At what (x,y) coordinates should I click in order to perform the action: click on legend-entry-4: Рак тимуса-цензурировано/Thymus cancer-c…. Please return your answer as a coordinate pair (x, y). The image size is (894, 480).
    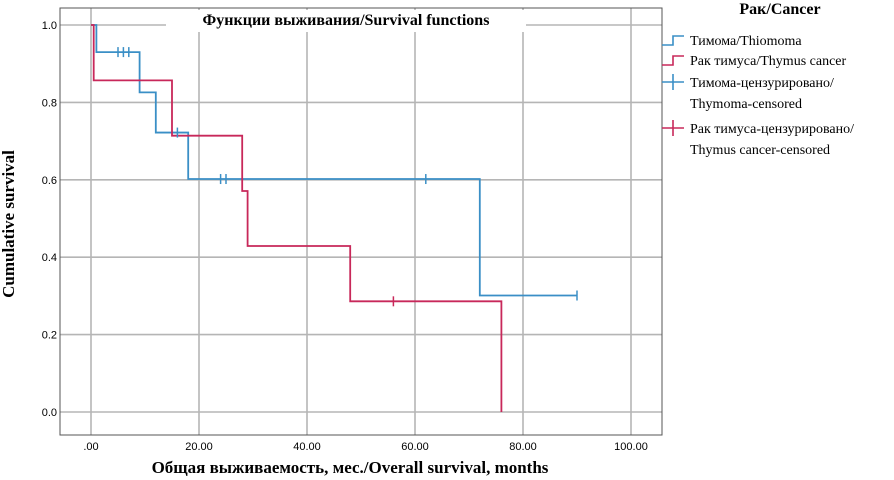
    Looking at the image, I should click on (758, 139).